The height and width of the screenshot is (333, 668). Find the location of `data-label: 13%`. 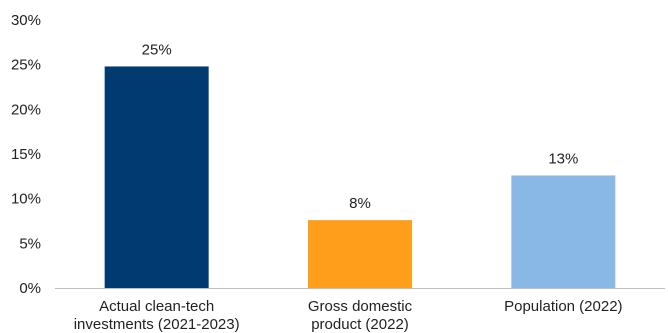

data-label: 13% is located at coordinates (563, 158).